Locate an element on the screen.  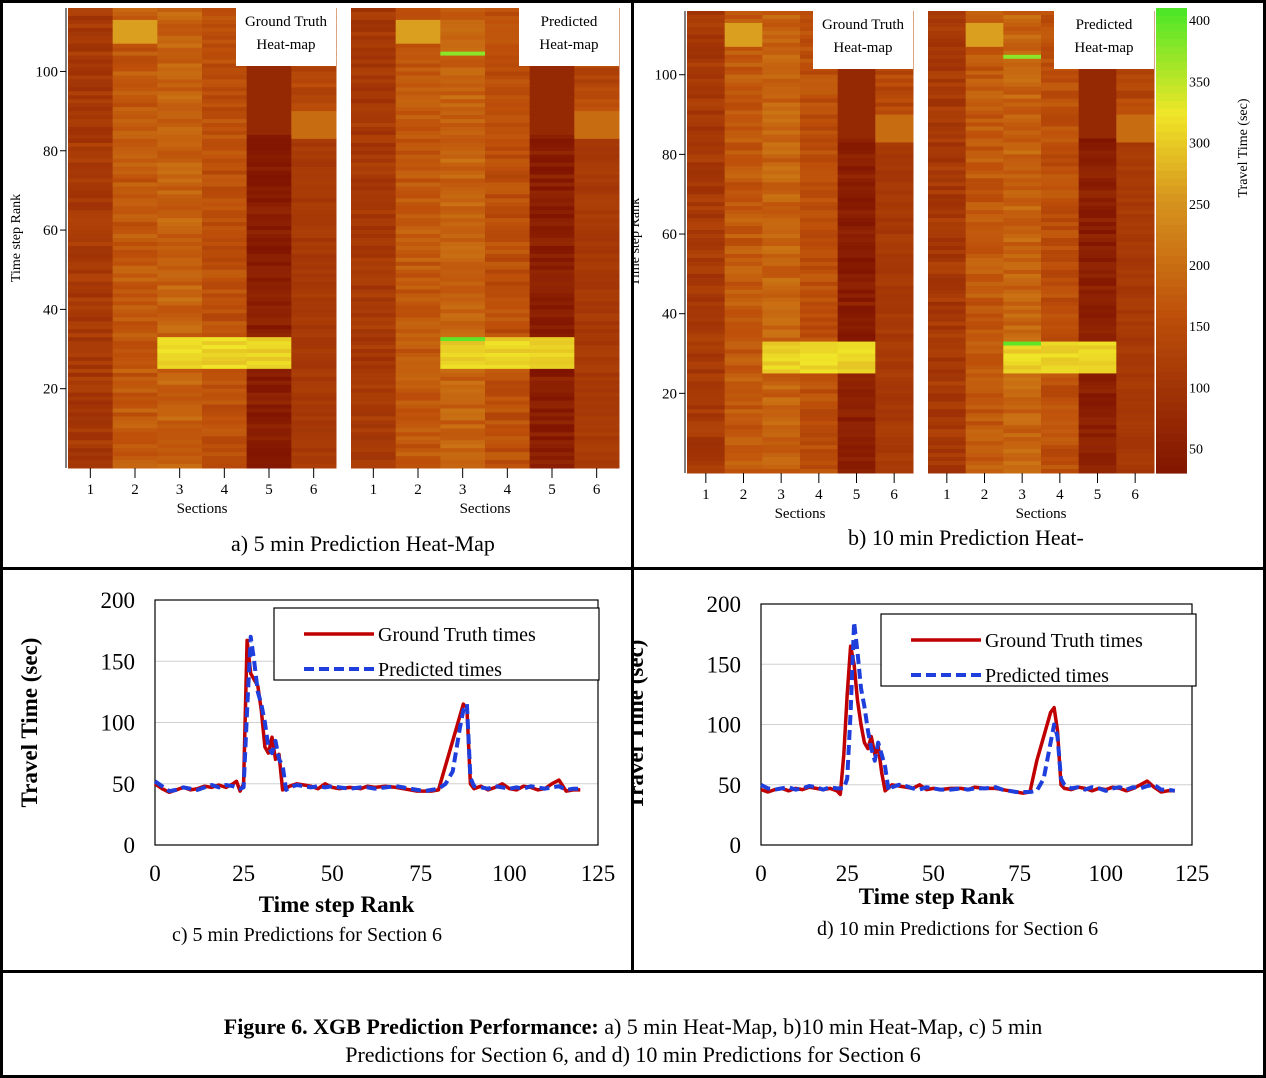
heatmap-label-line1: Ground Truth is located at coordinates (863, 25).